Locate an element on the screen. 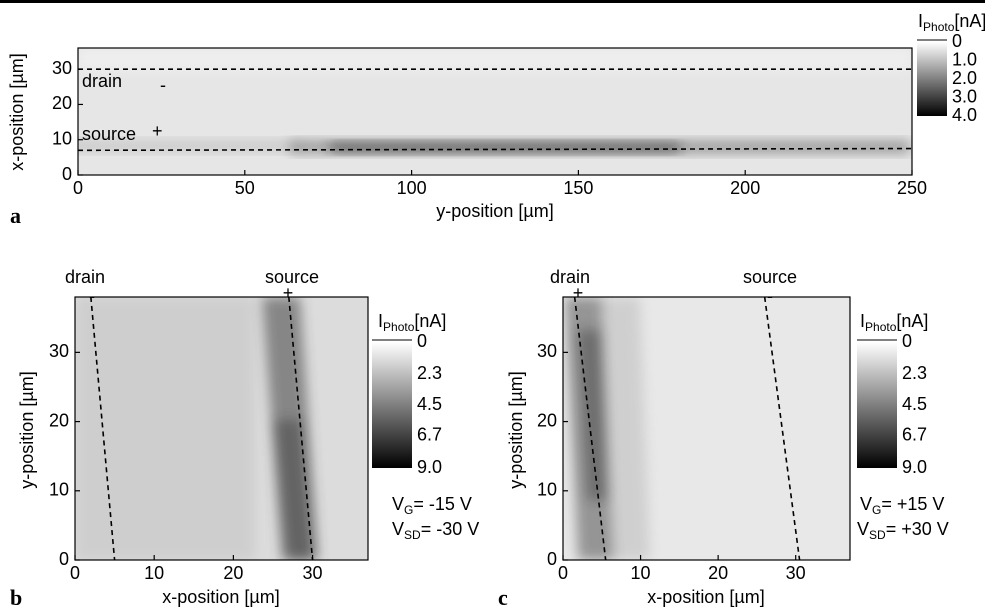 Image resolution: width=985 pixels, height=611 pixels. label-rest: = -30 V is located at coordinates (450, 529).